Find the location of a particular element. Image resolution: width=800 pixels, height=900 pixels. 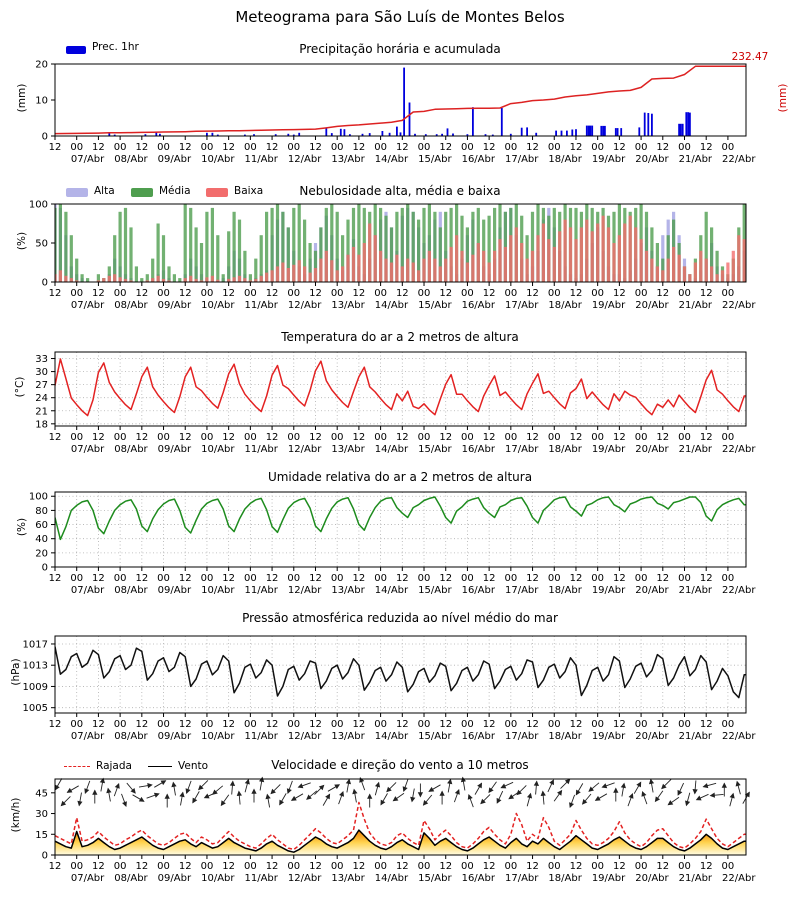

svg-text: 30 is located at coordinates (41, 814).